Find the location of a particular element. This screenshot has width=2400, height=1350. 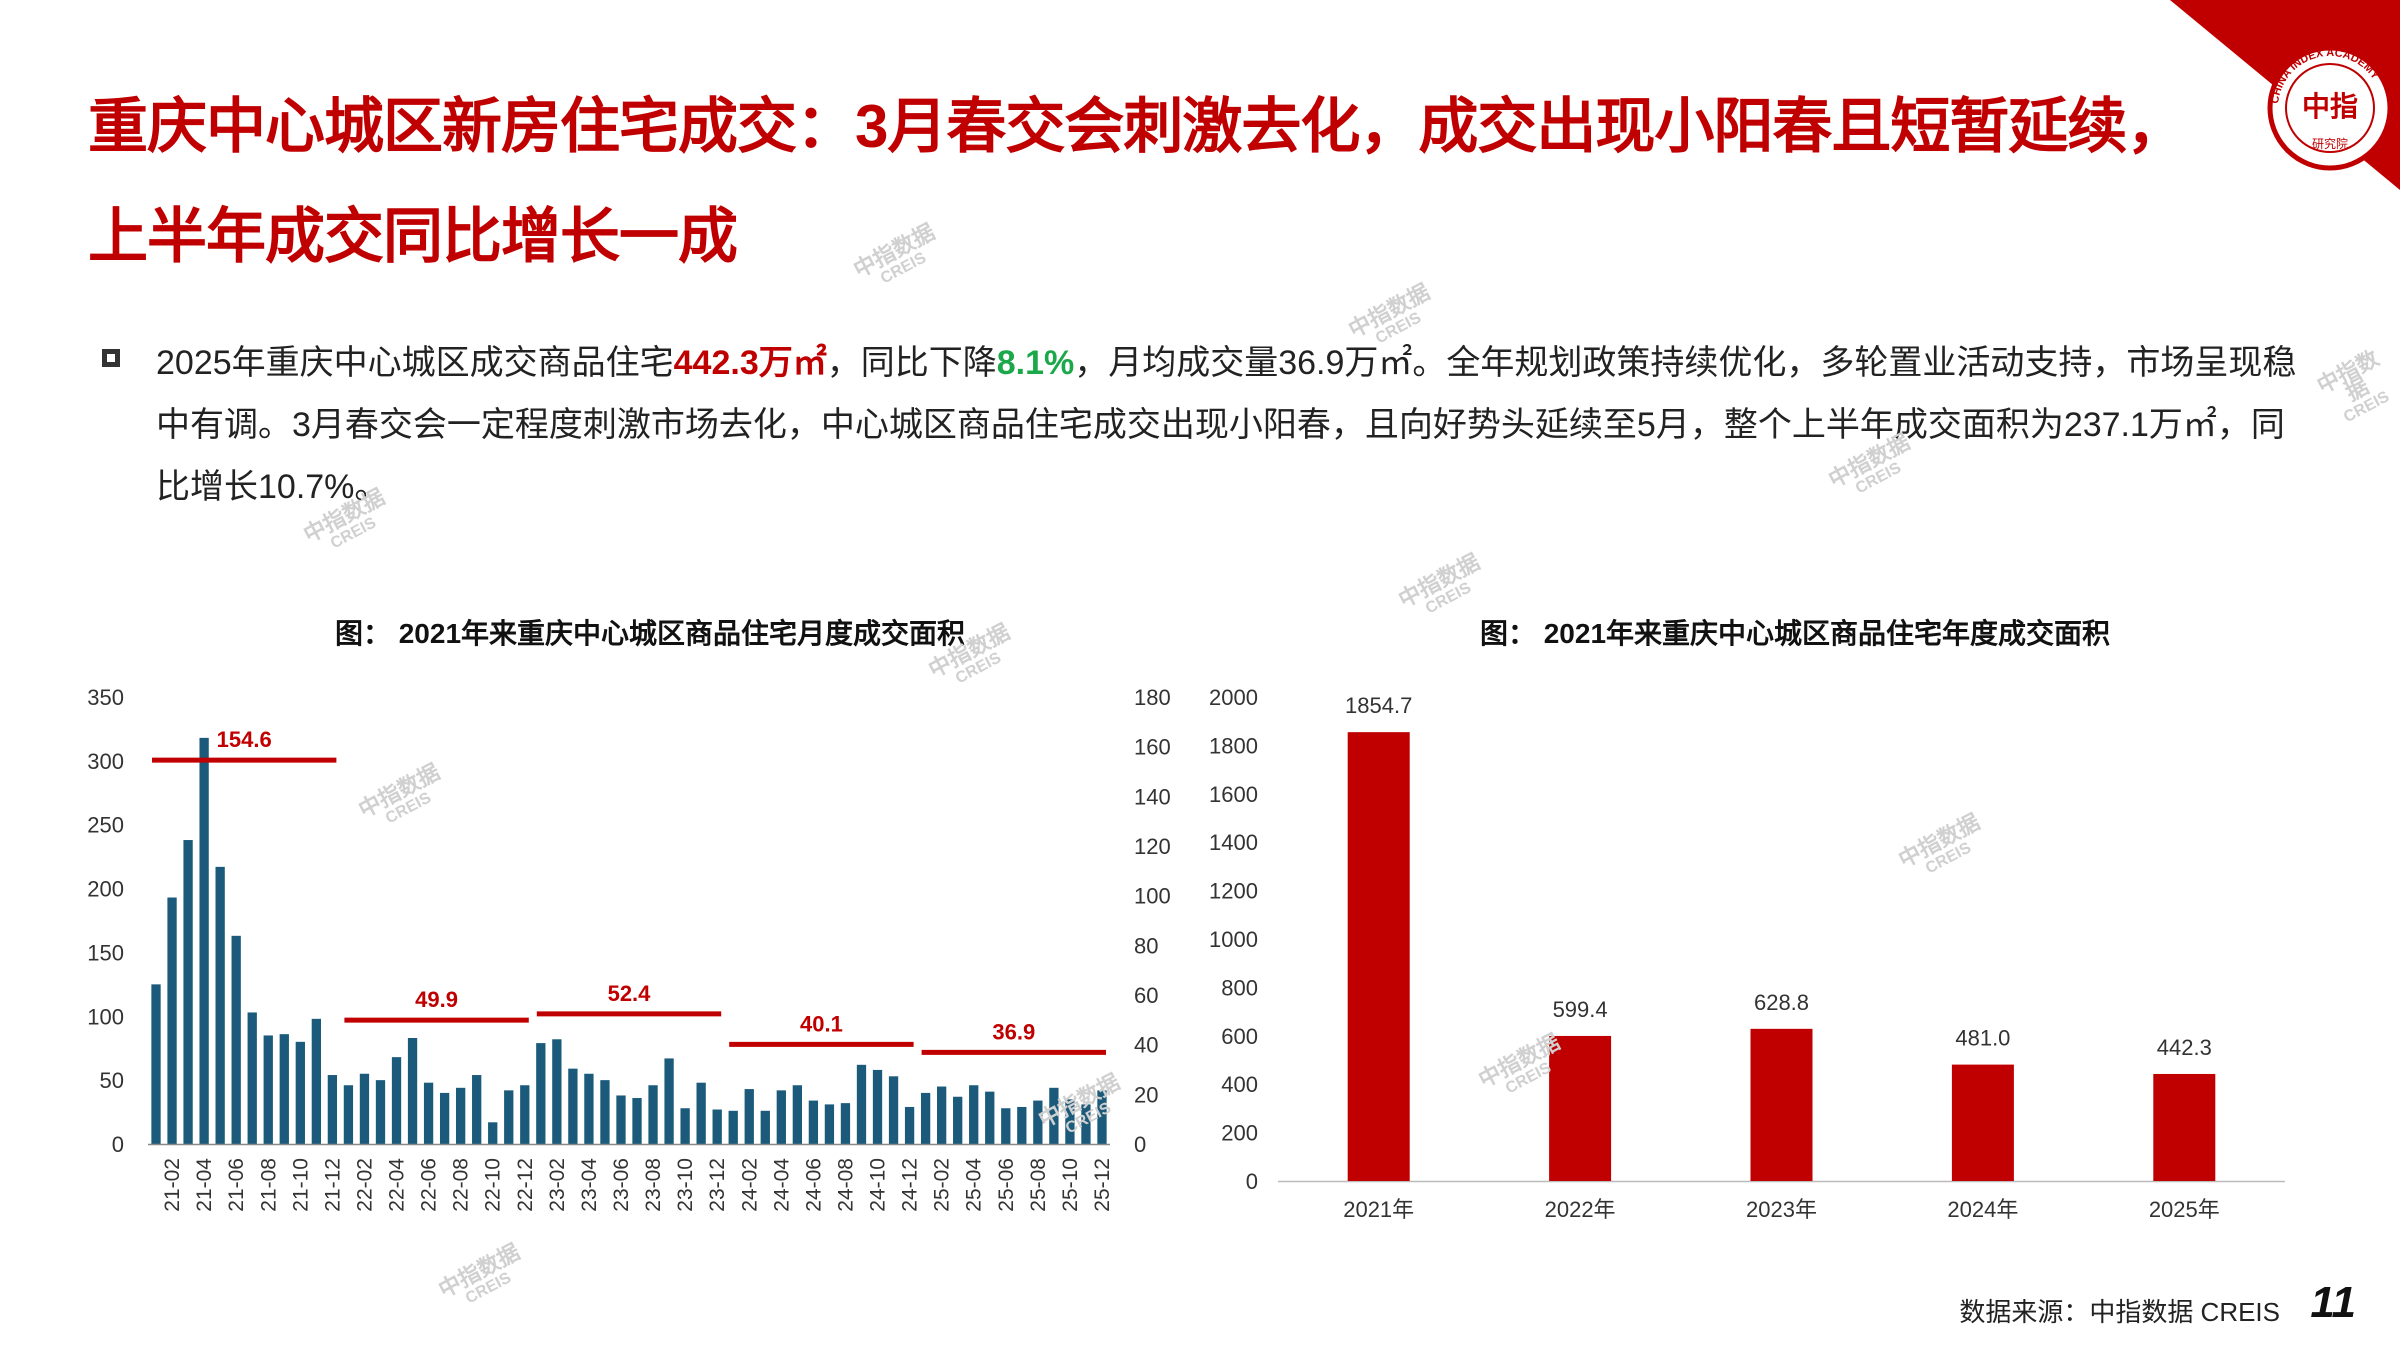

x-tick-label: 23-12 is located at coordinates (717, 1185).